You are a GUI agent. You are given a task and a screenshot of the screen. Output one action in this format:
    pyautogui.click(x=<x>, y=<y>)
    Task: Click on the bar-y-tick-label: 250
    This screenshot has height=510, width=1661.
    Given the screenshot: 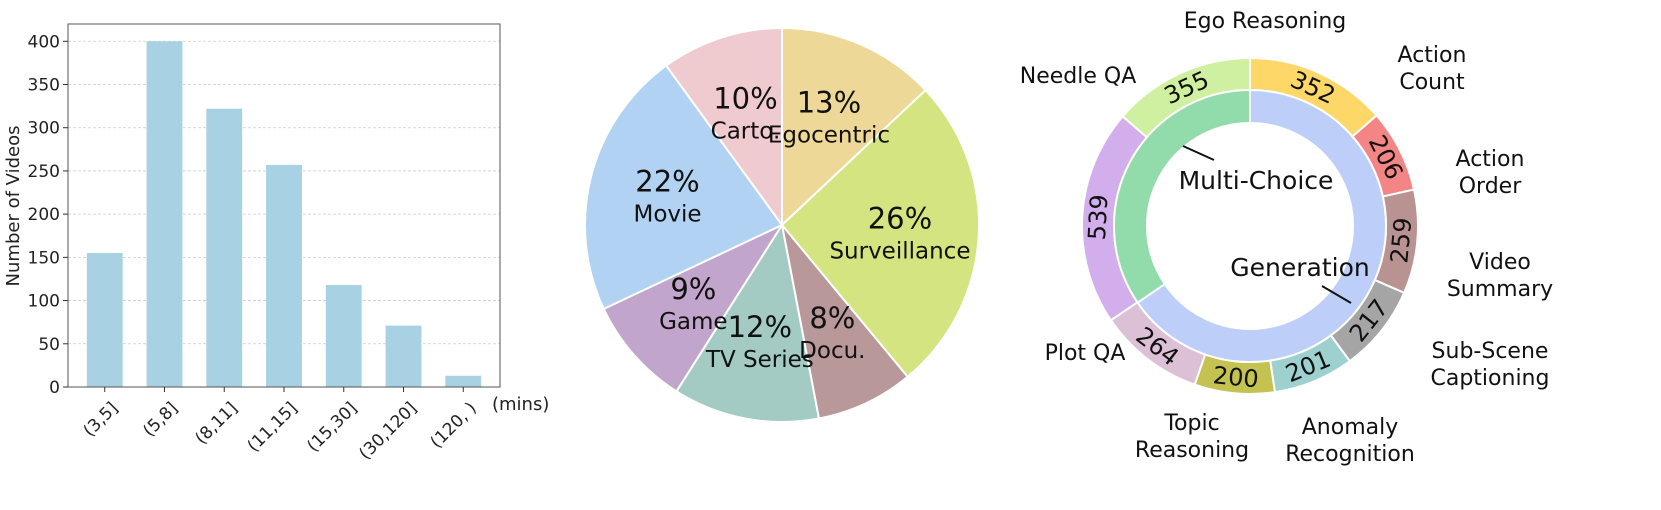 What is the action you would take?
    pyautogui.click(x=44, y=172)
    